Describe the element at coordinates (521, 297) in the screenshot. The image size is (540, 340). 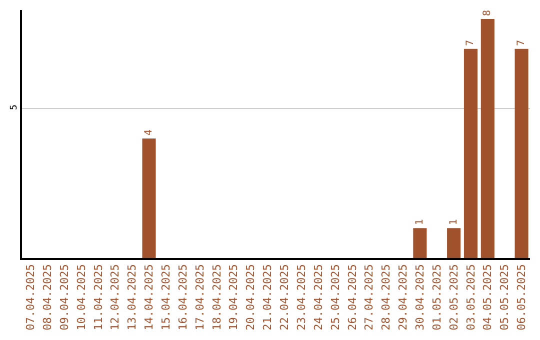
I see `x-tick-label: 06.05.2025` at that location.